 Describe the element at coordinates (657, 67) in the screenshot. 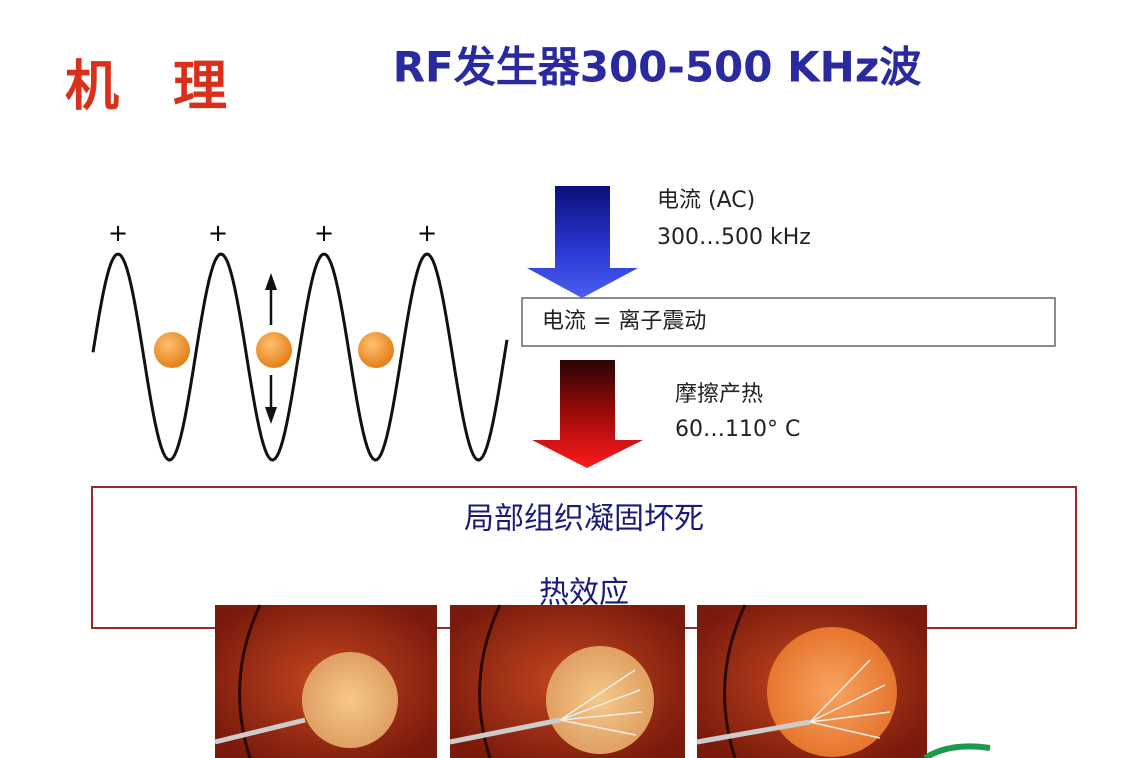

I see `slide-subtitle: RF发生器300-500 KHz波` at that location.